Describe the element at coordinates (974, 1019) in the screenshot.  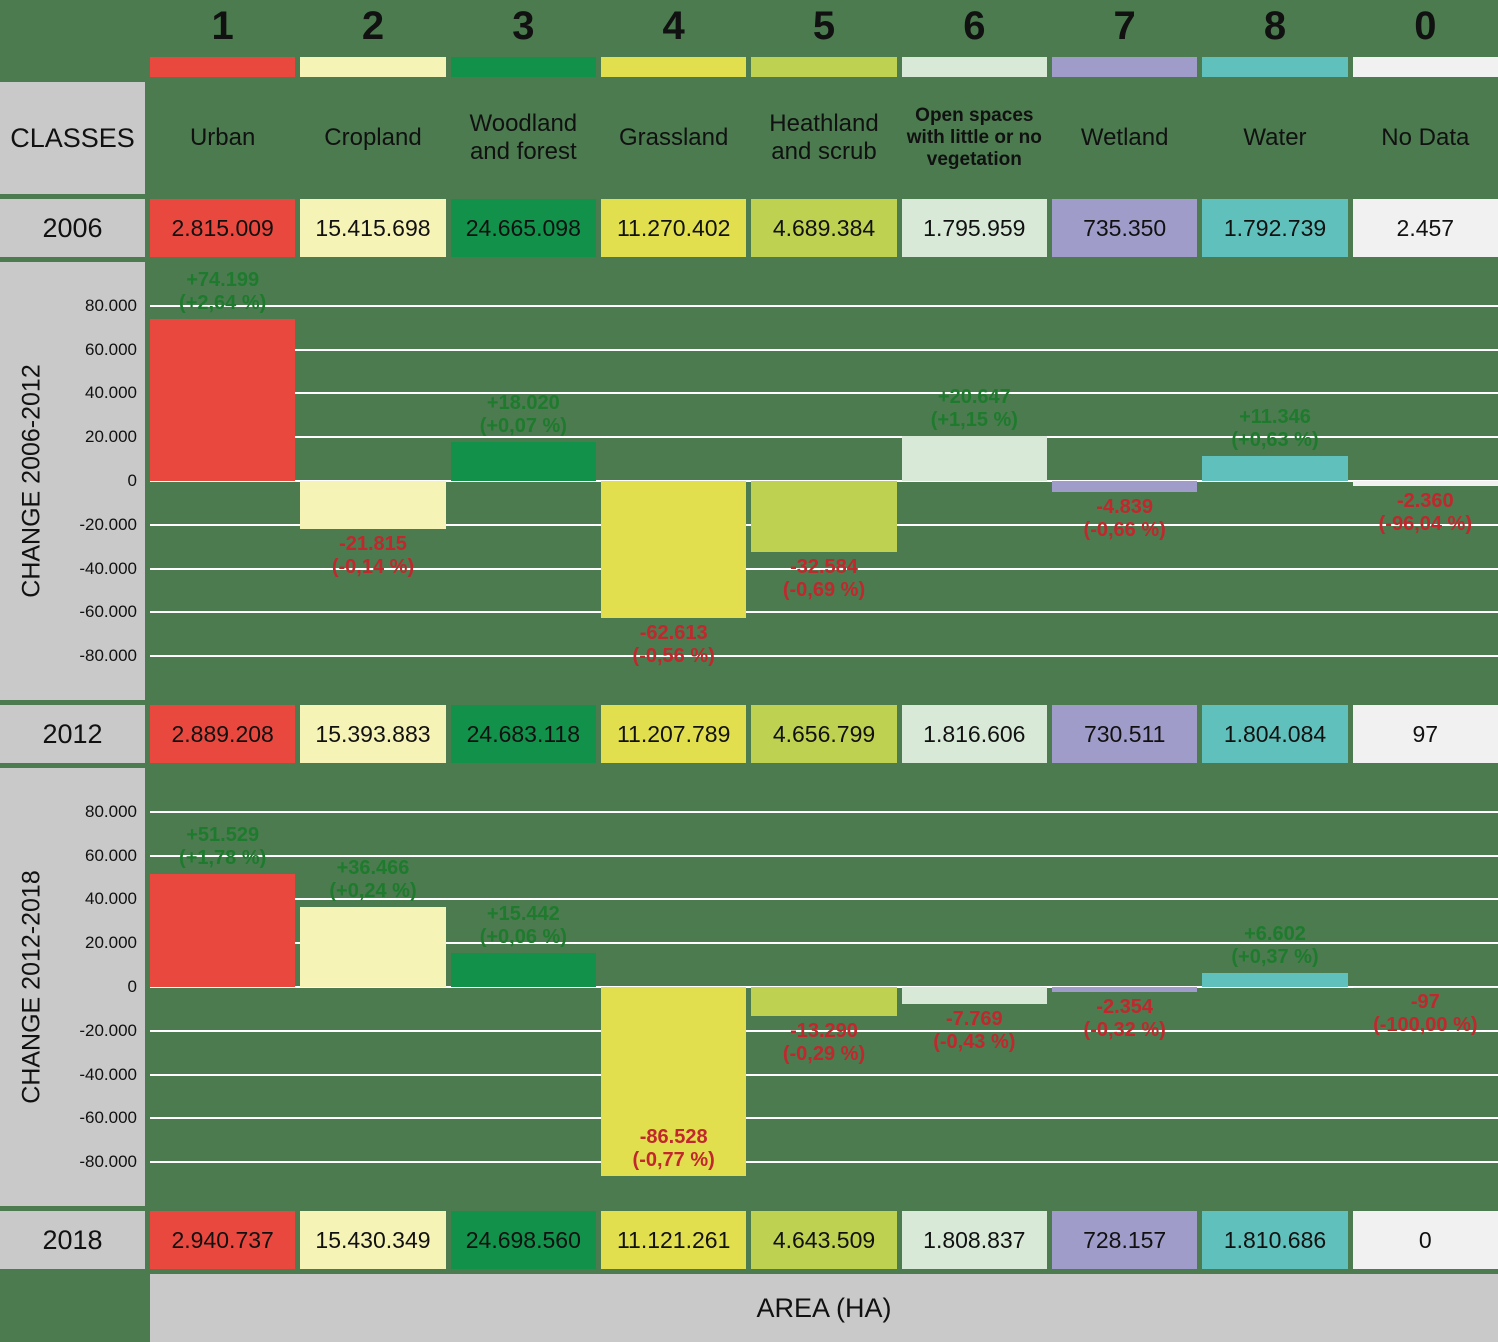
I see `bar-change-value: -7.769` at that location.